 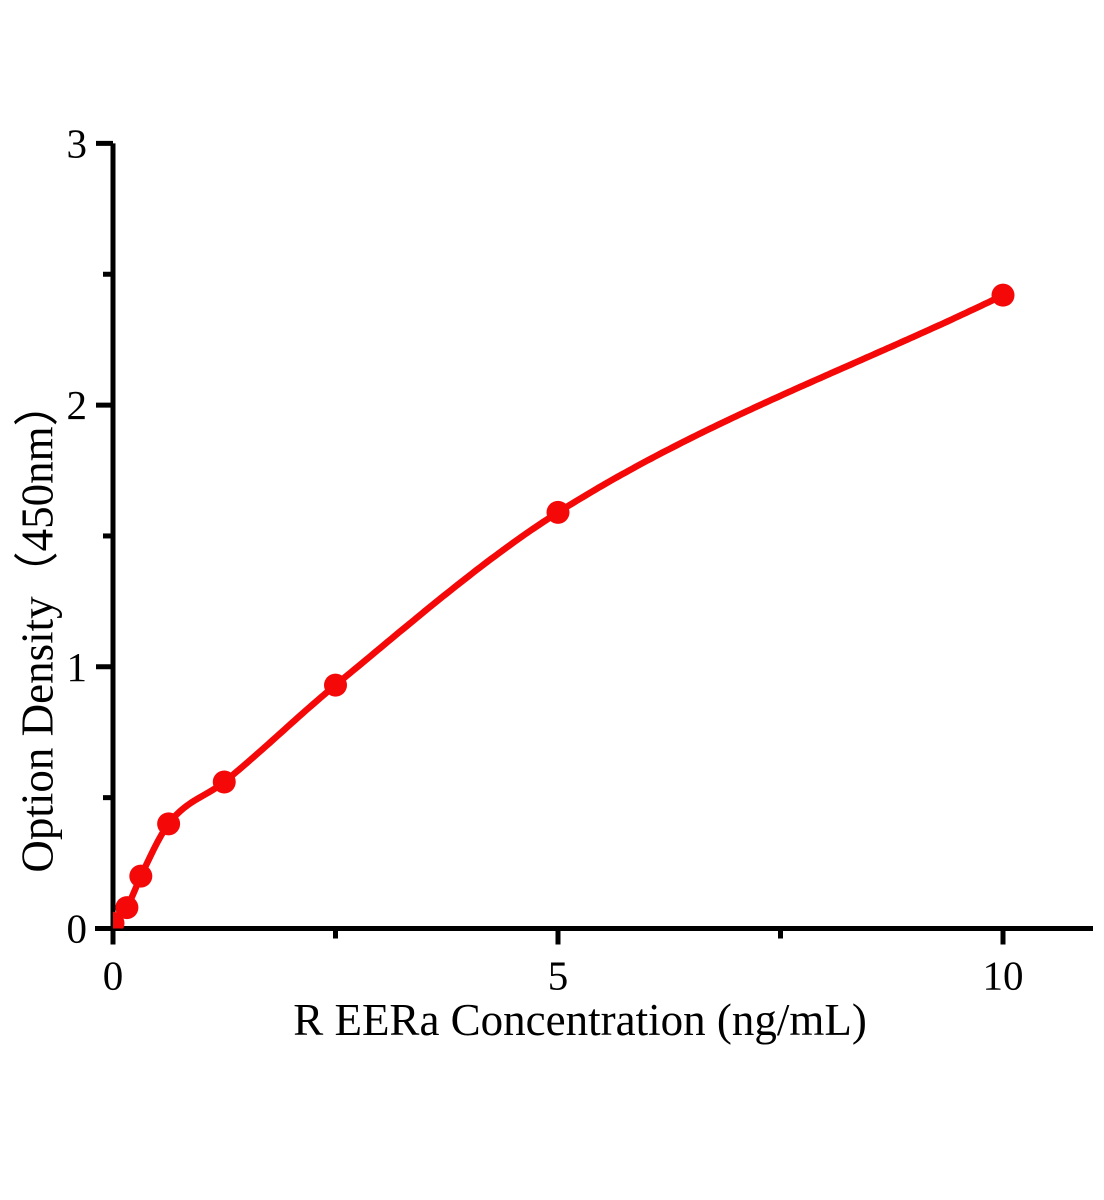 What do you see at coordinates (37, 627) in the screenshot?
I see `y-axis-title: Option Density（450nm）` at bounding box center [37, 627].